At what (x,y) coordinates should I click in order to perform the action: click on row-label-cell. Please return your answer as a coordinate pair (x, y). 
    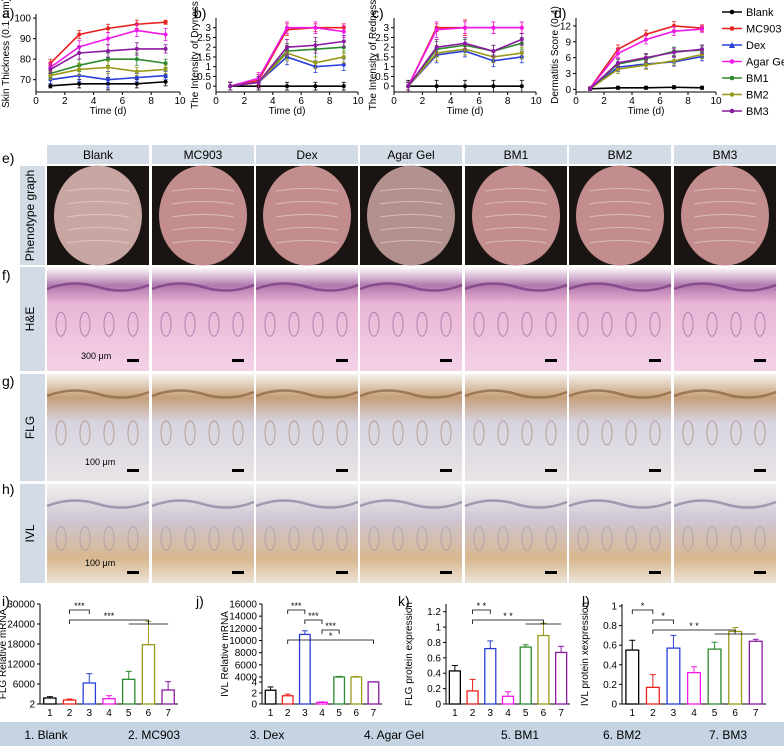
    Looking at the image, I should click on (32, 427).